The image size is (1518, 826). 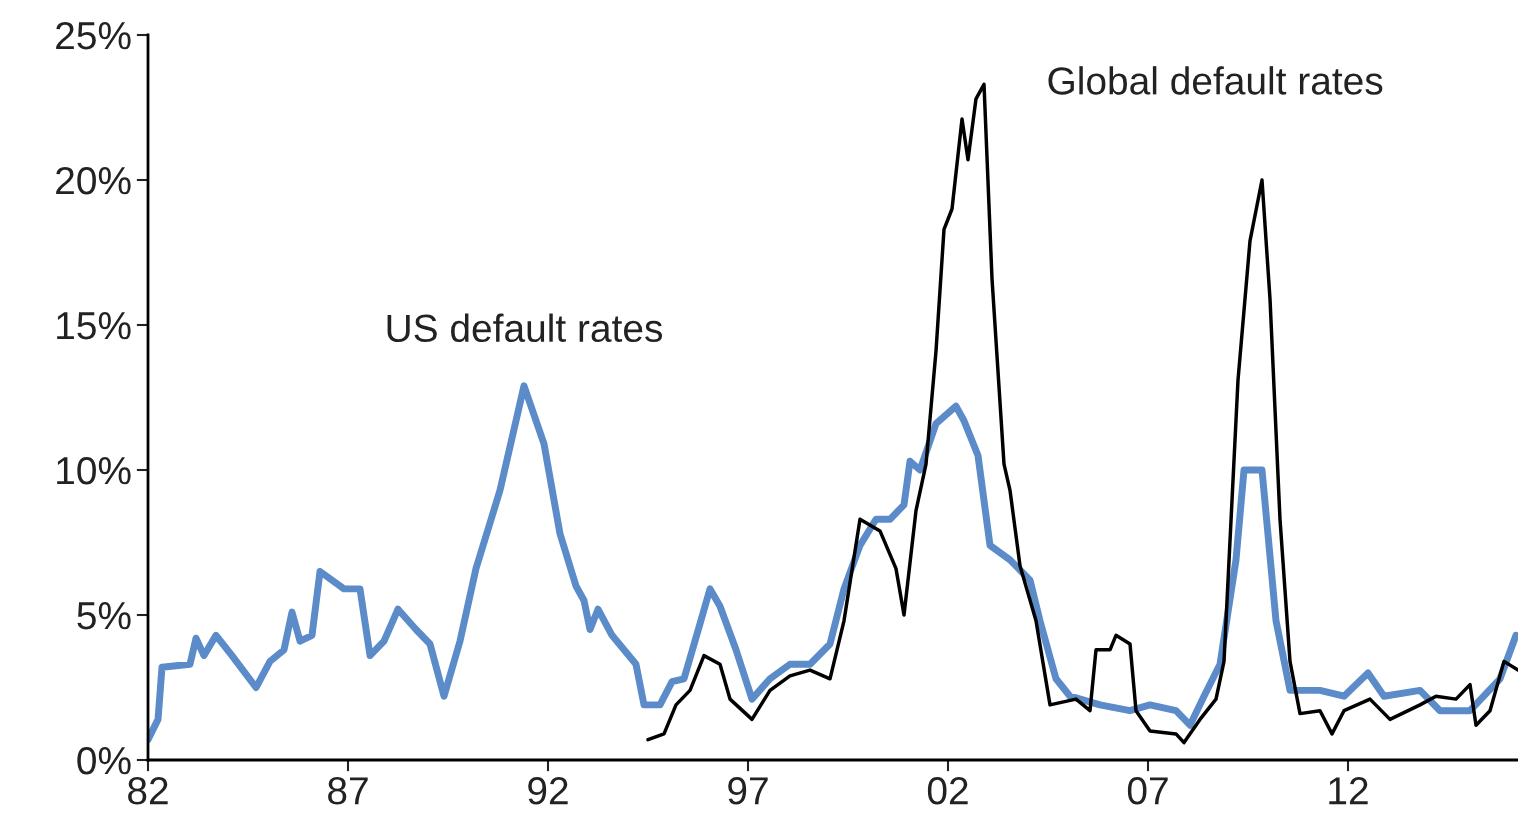 What do you see at coordinates (94, 326) in the screenshot?
I see `y-tick-label: 15%` at bounding box center [94, 326].